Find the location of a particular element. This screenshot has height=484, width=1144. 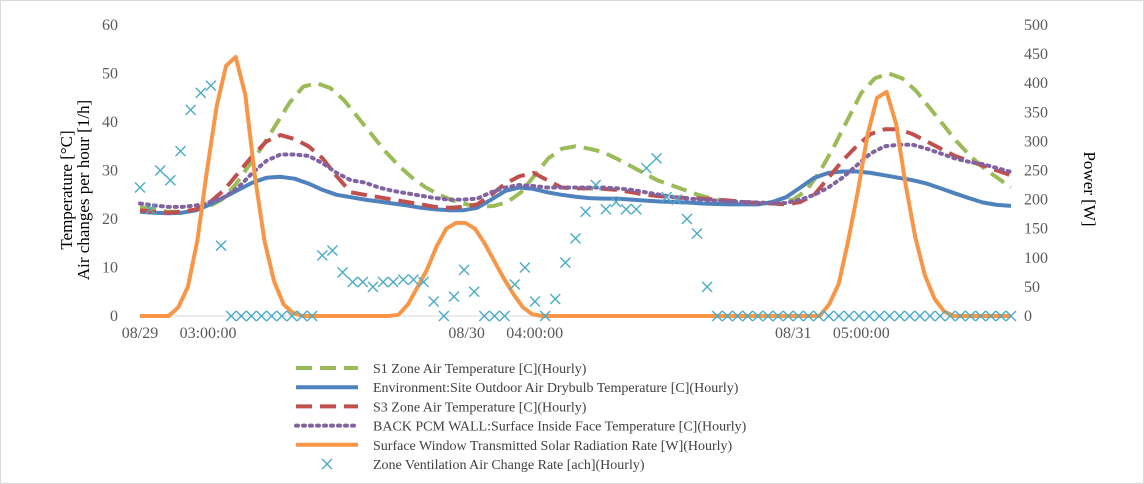

y-axis-right: 0 50 100 150 200 250 300 350 400 450 500 is located at coordinates (1036, 171).